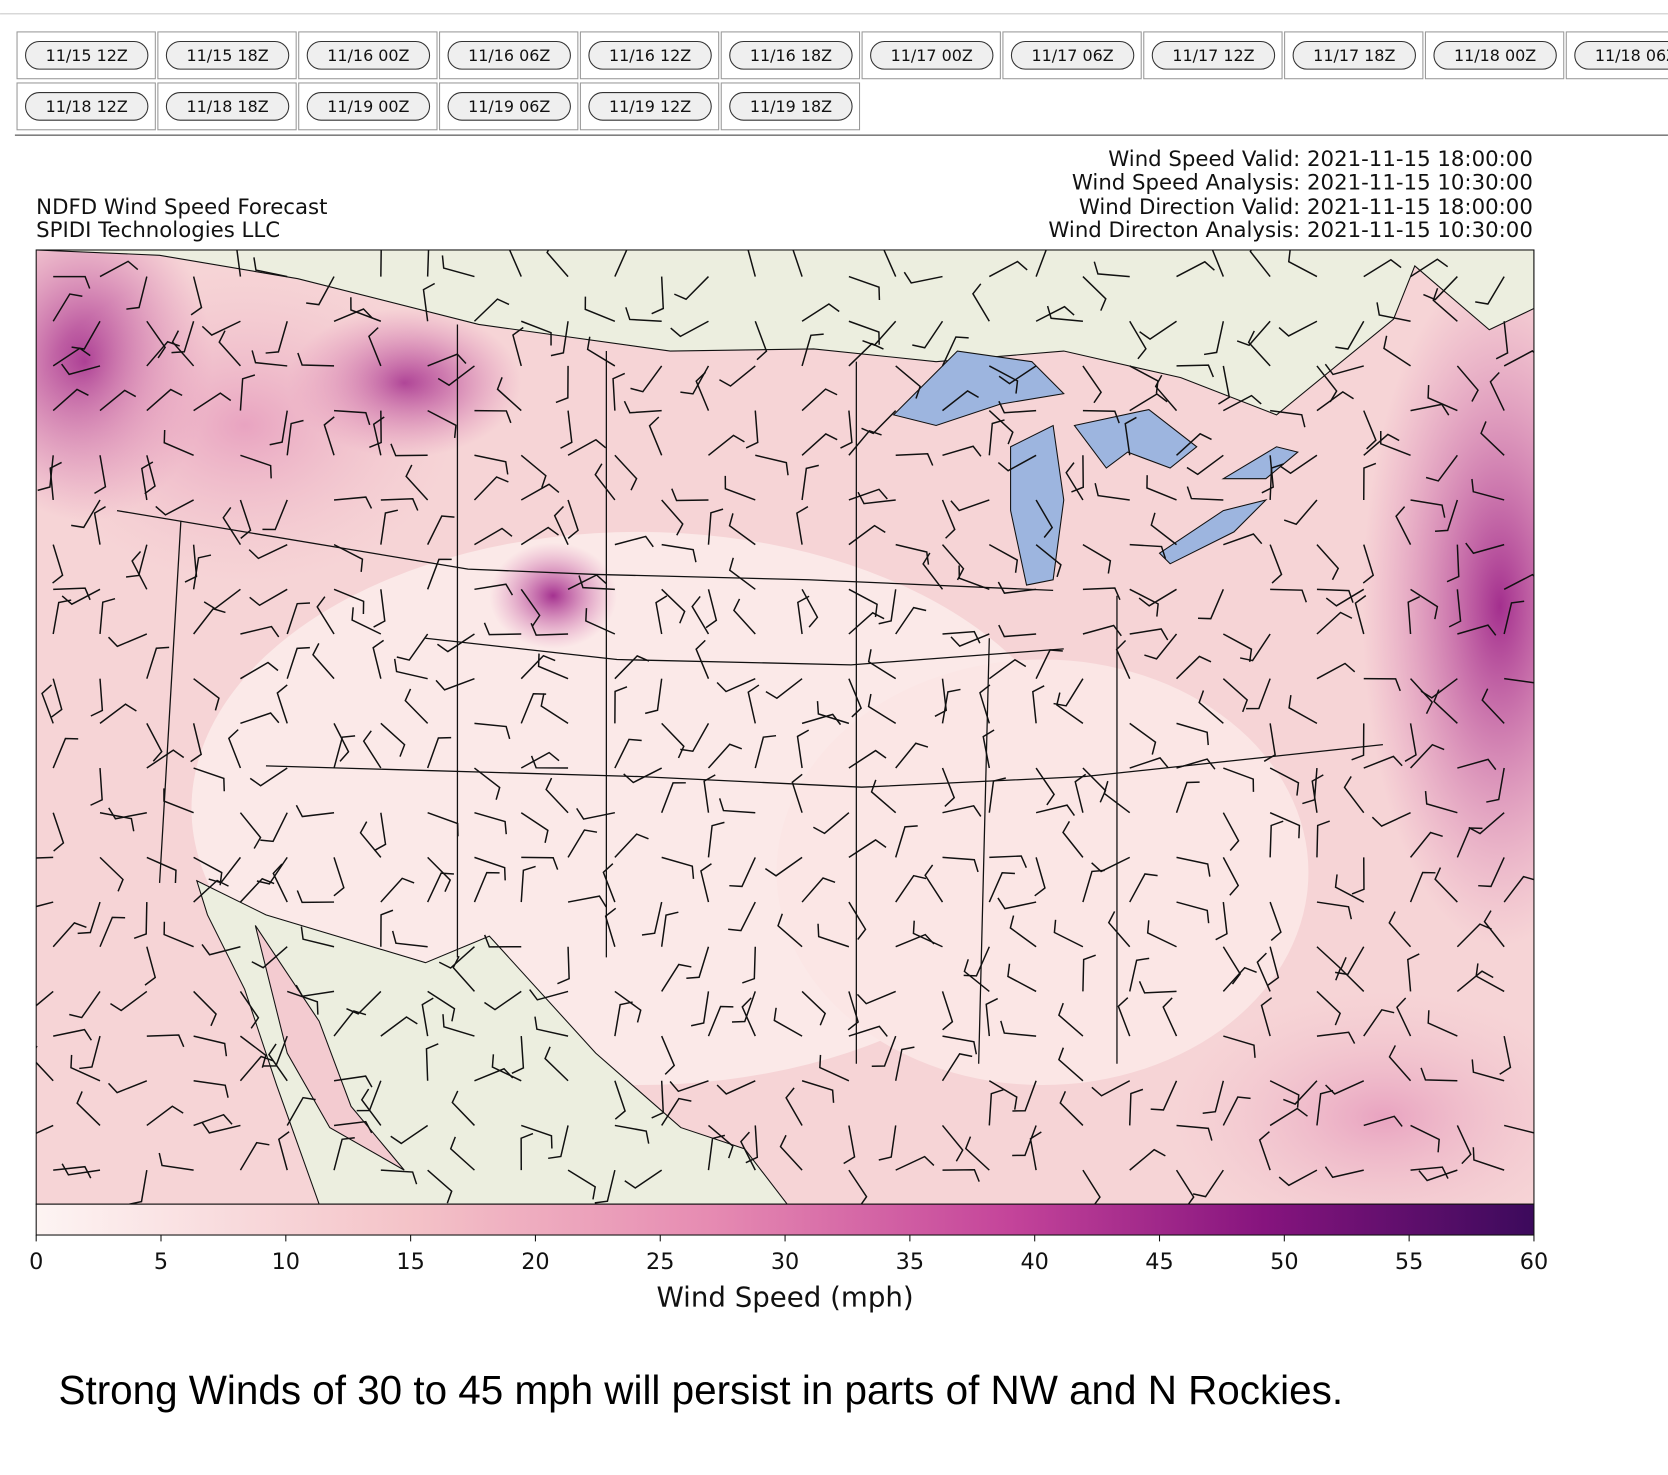 The width and height of the screenshot is (1668, 1475). Describe the element at coordinates (932, 55) in the screenshot. I see `timestep-button: 11/17 00Z` at that location.